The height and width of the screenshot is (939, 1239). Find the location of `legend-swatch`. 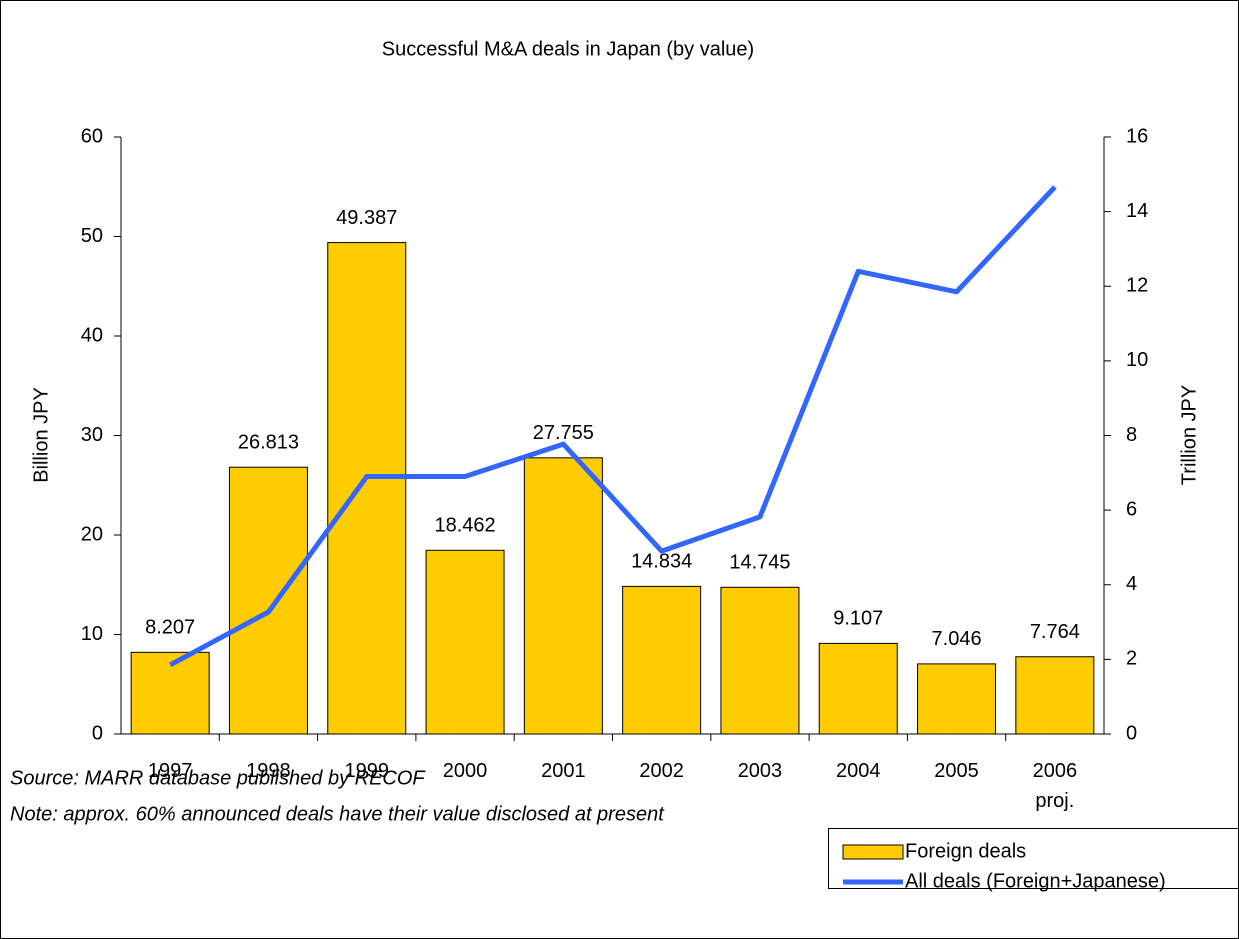

legend-swatch is located at coordinates (873, 852).